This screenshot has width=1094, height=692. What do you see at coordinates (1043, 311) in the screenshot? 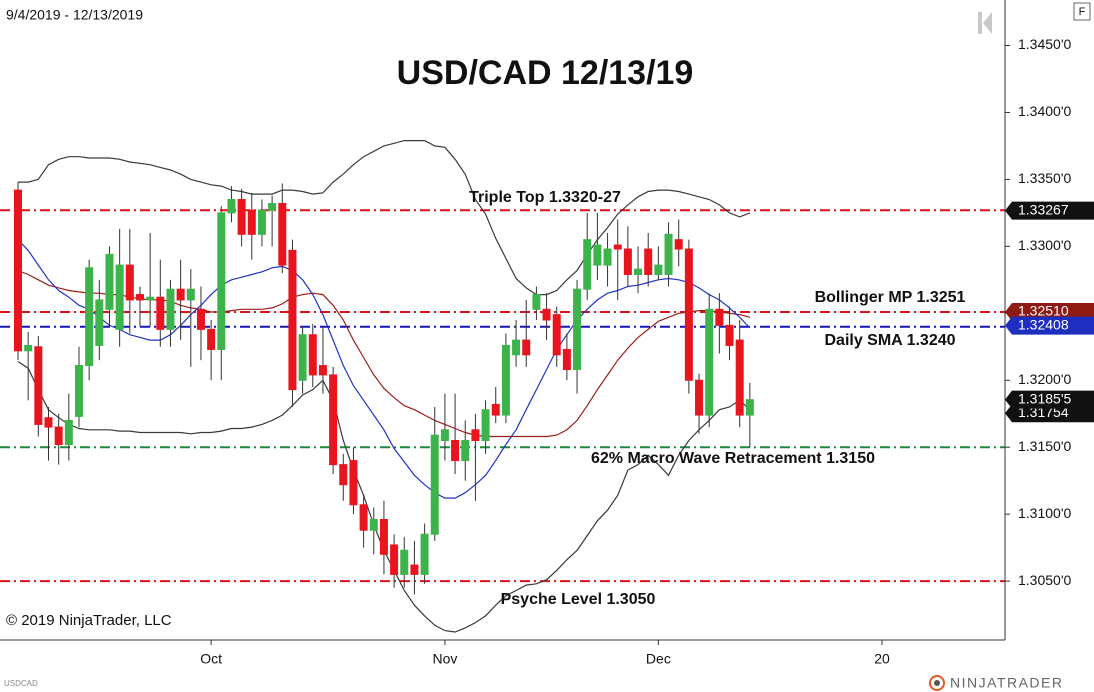
I see `price-marker-label: 1.32510` at bounding box center [1043, 311].